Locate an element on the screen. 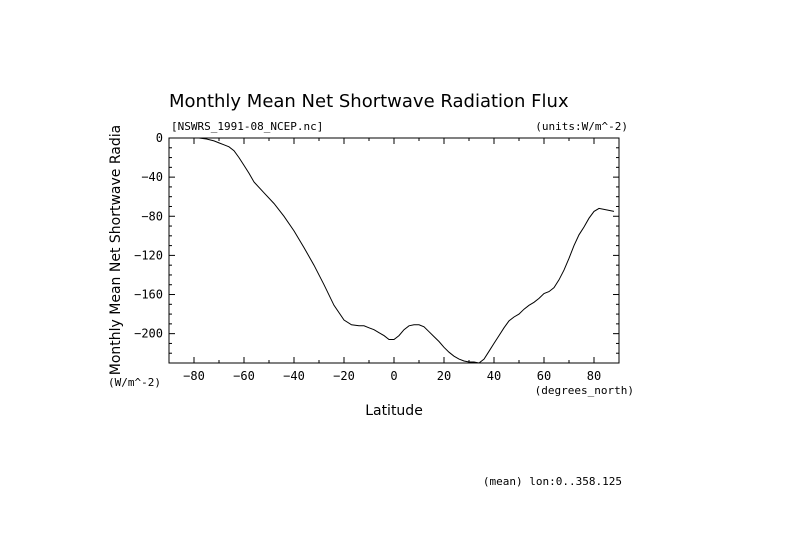 The width and height of the screenshot is (789, 558). y-axis-units: (W/m^-2) is located at coordinates (134, 382).